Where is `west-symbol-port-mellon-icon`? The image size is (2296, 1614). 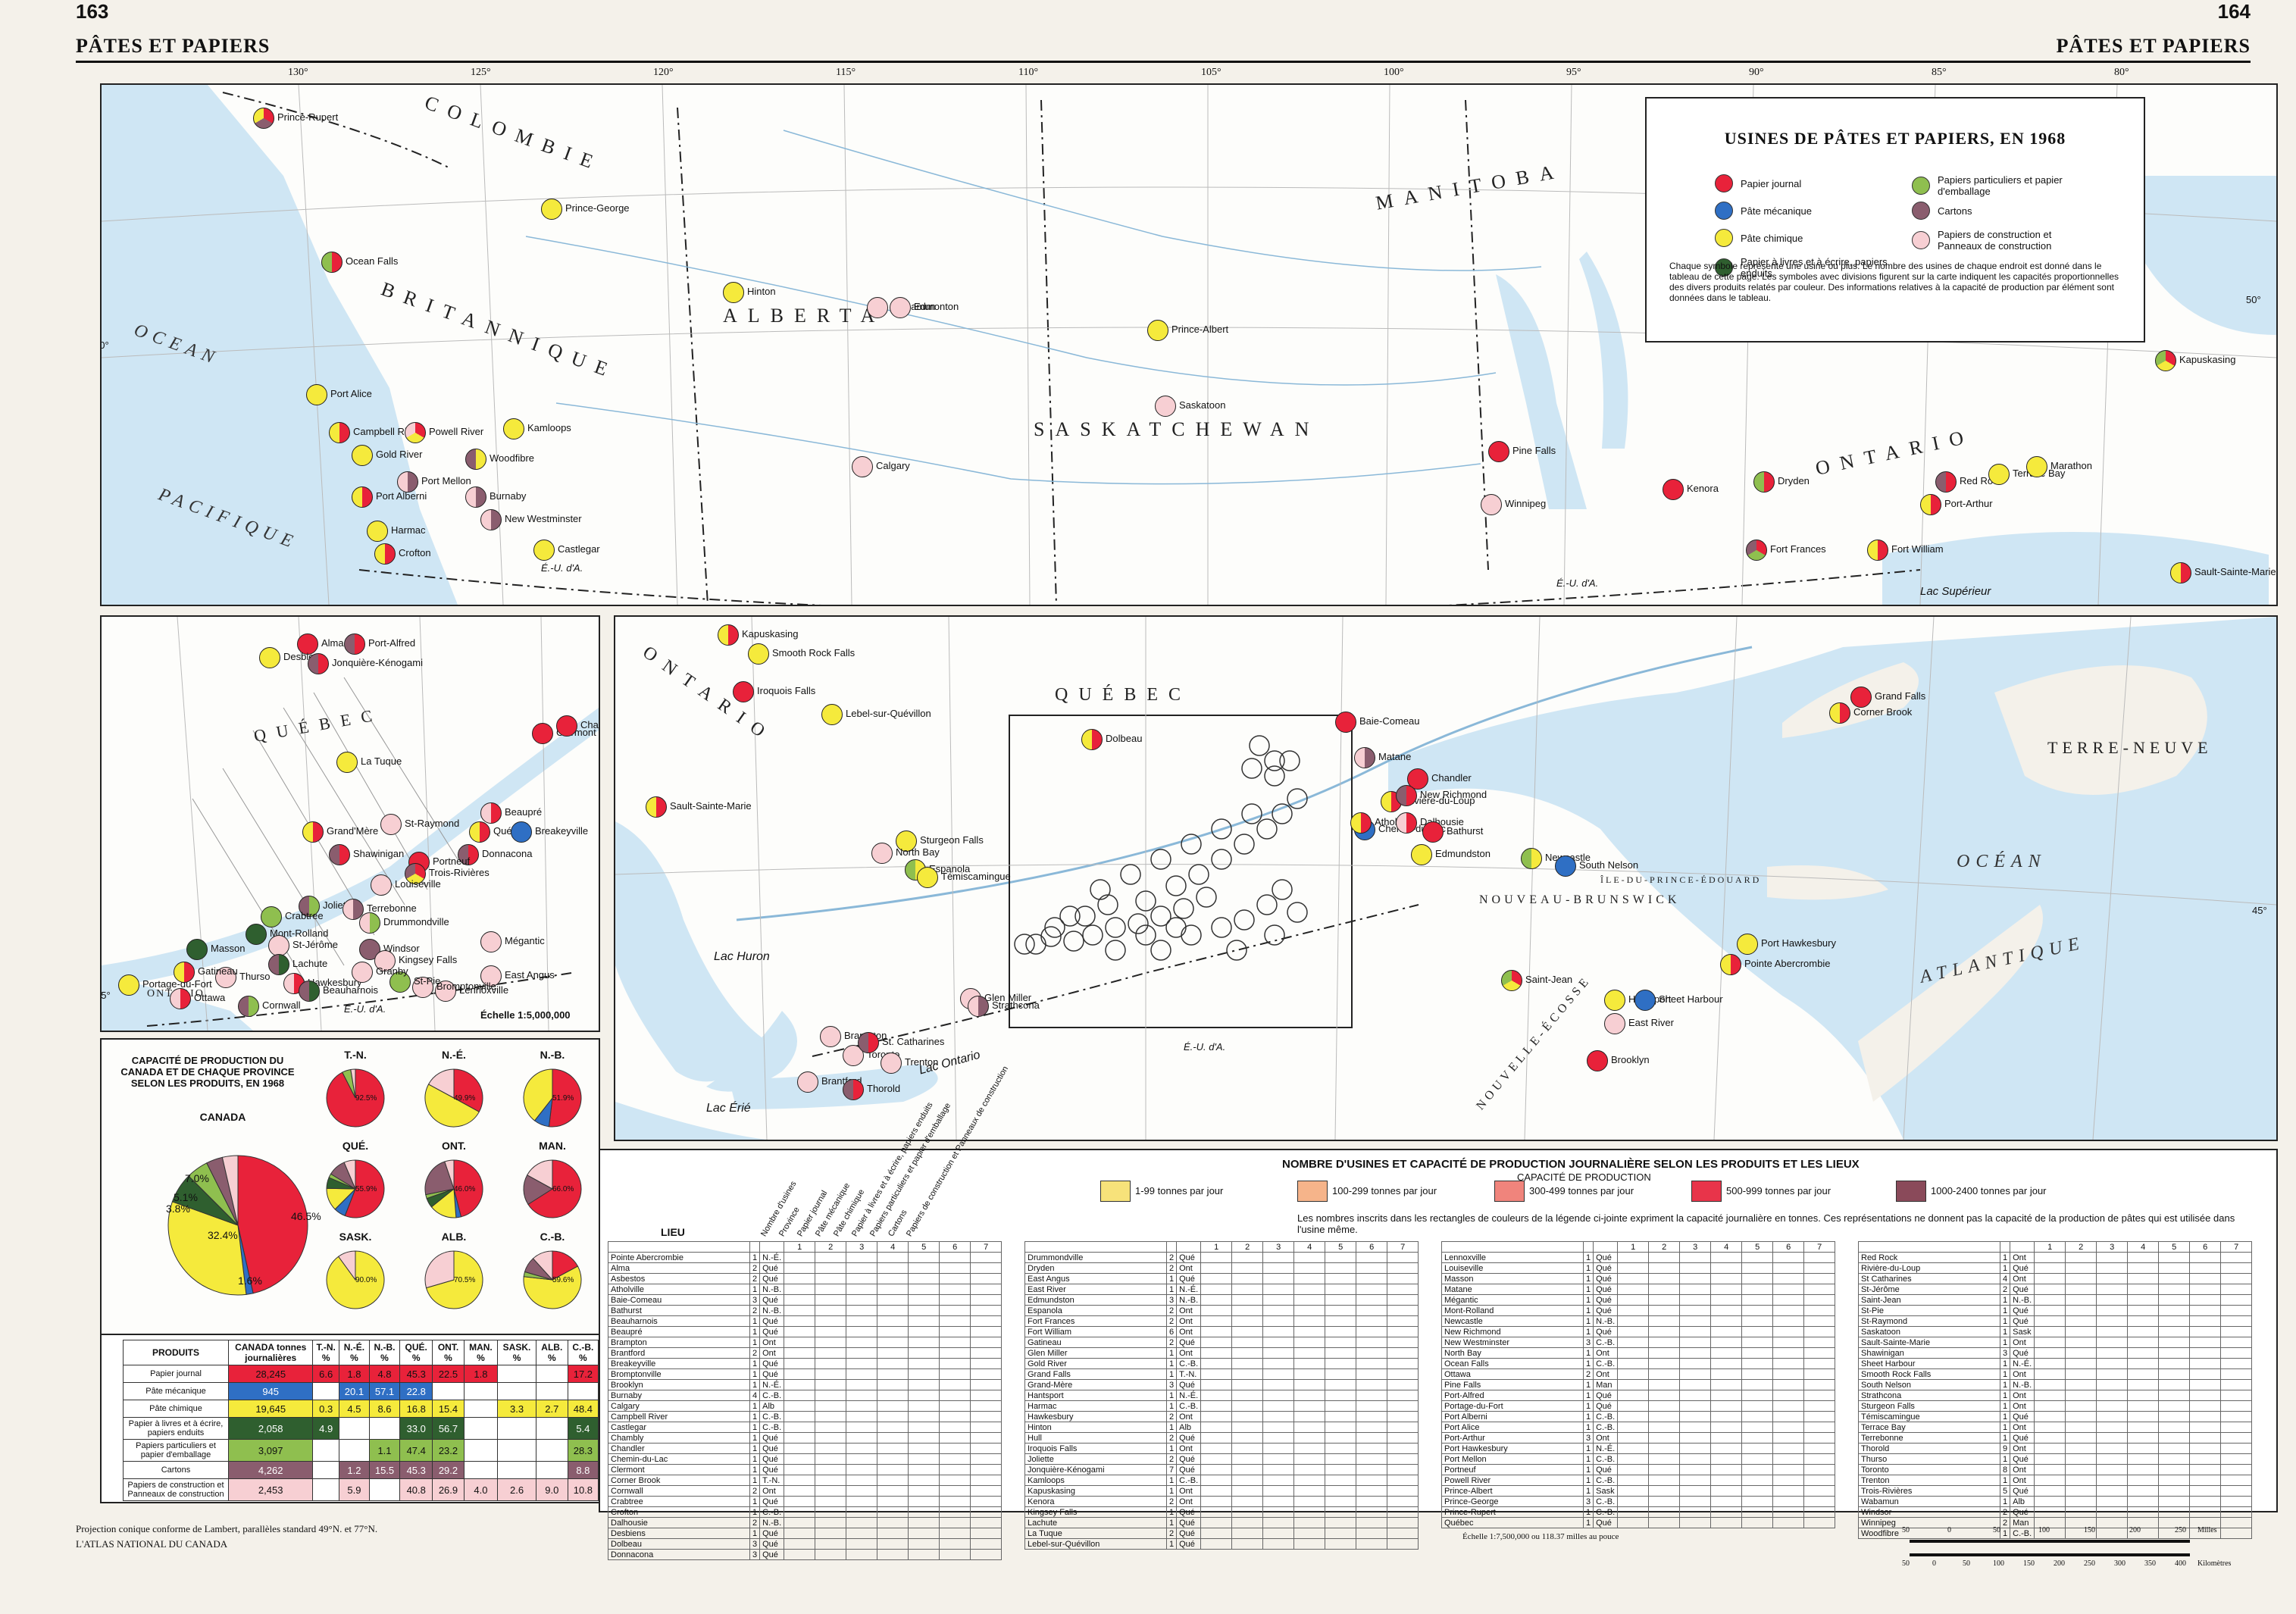
west-symbol-port-mellon-icon is located at coordinates (408, 482).